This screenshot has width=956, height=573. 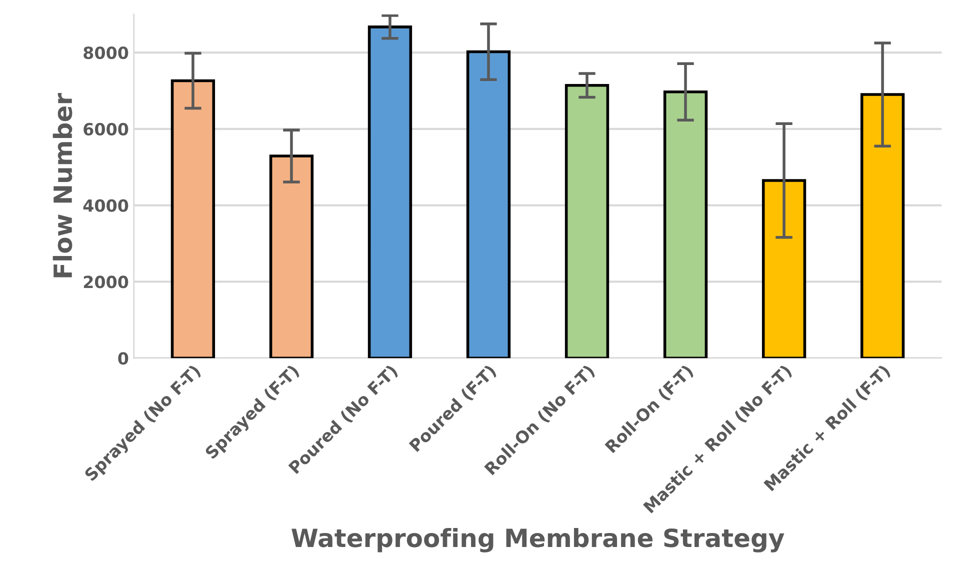 I want to click on y-tick-label: 4000, so click(x=105, y=205).